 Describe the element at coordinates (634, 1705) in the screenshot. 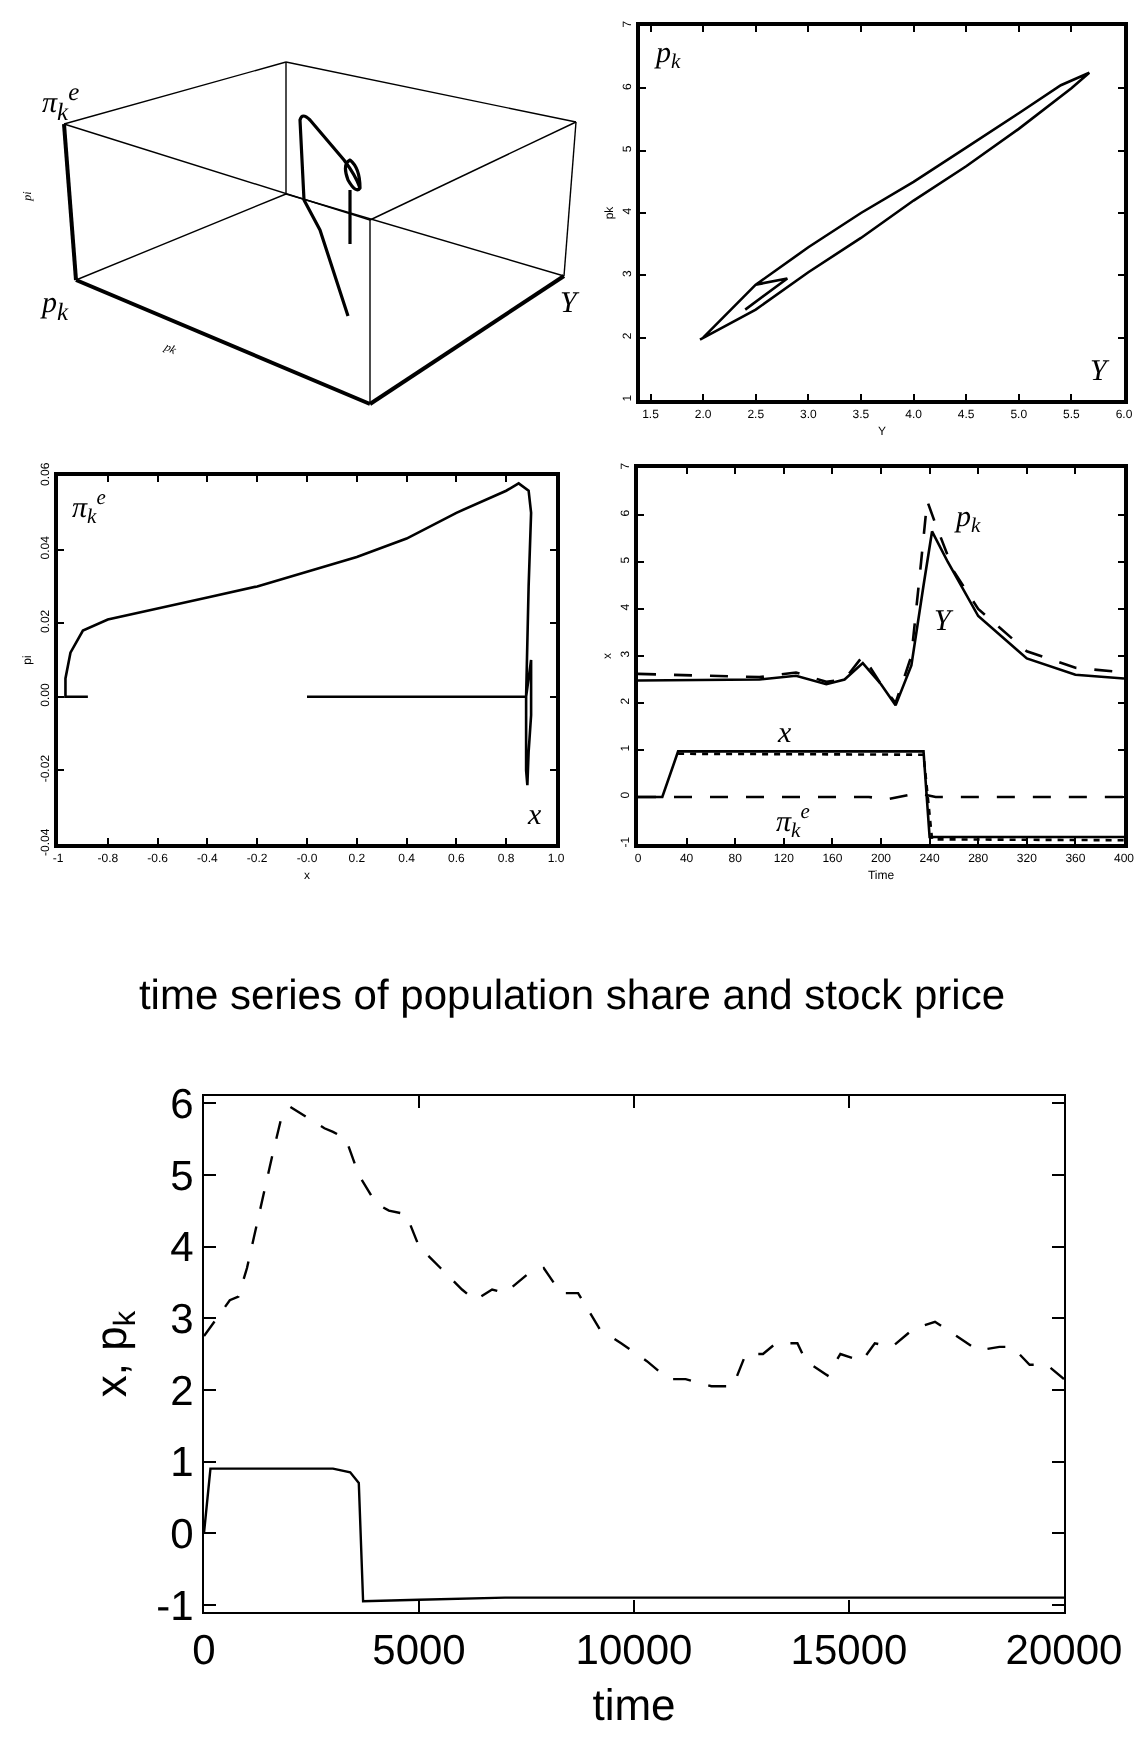

I see `x-axis-title: time` at that location.